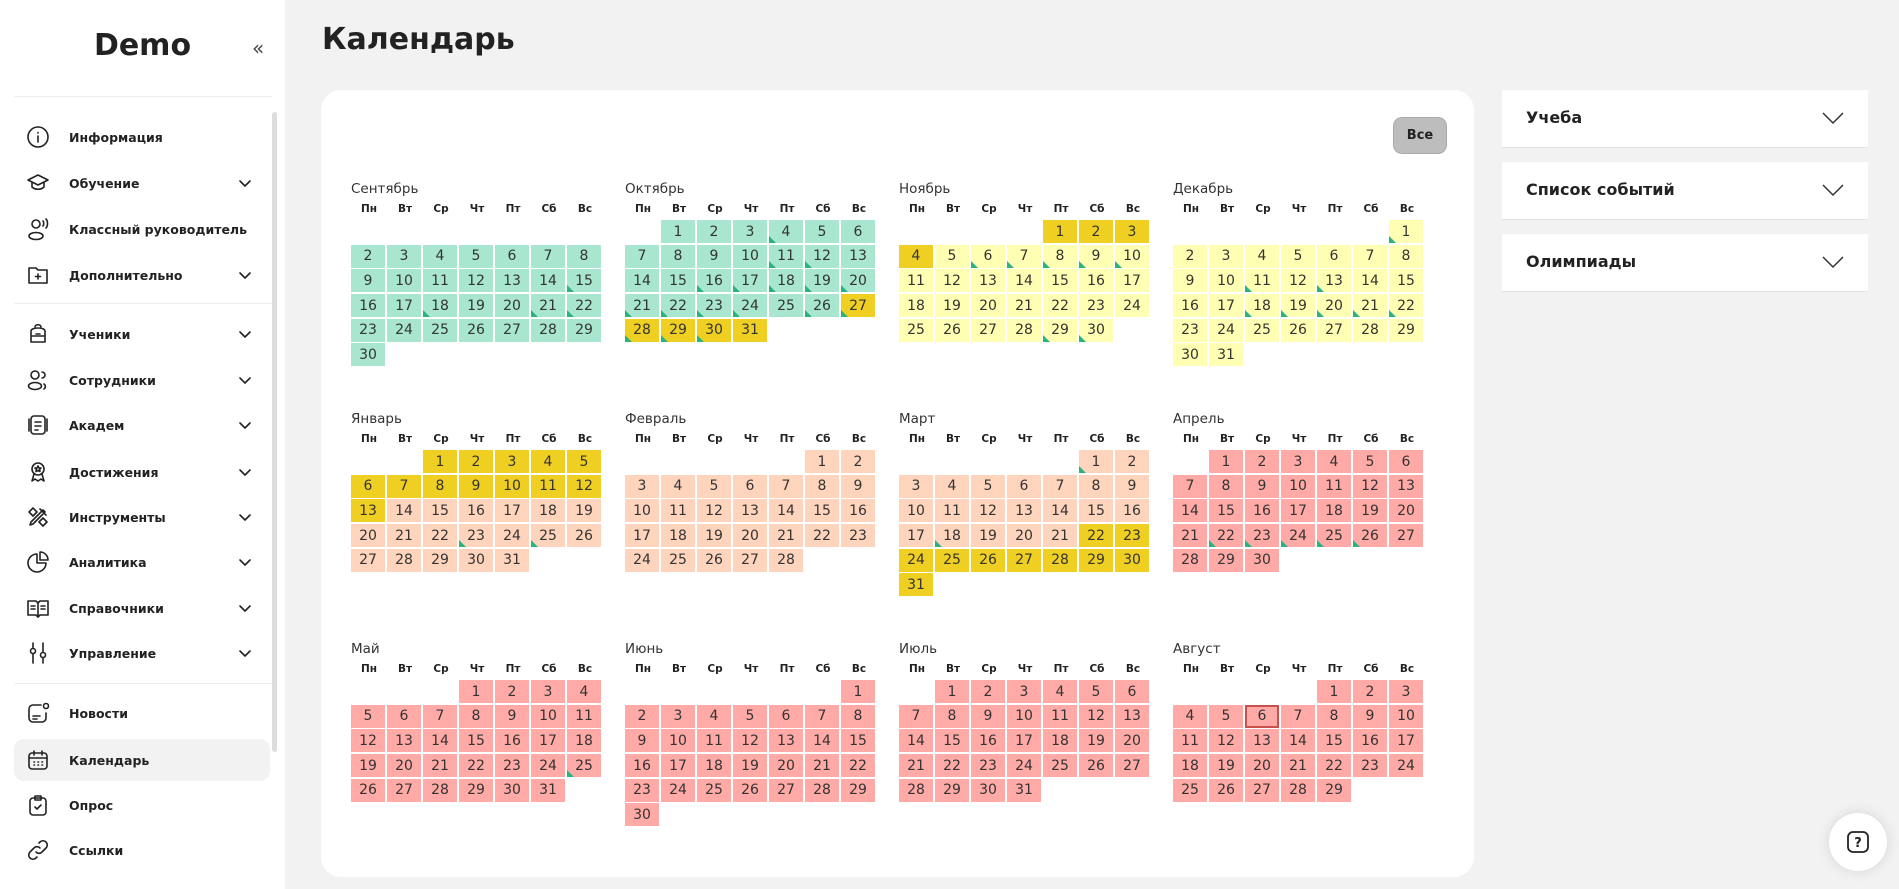  I want to click on sidebar-item-users: Сотрудники, so click(142, 380).